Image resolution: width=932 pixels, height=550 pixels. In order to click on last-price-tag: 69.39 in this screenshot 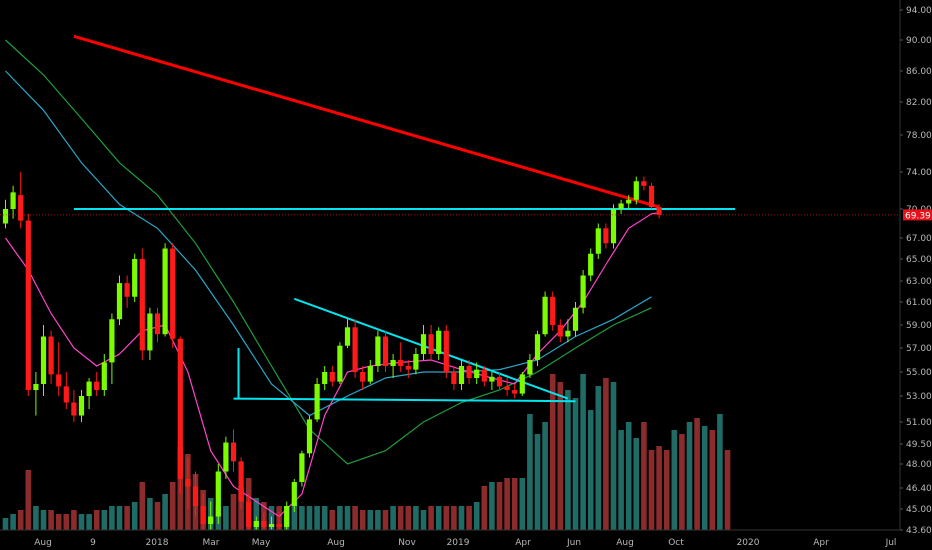, I will do `click(917, 215)`.